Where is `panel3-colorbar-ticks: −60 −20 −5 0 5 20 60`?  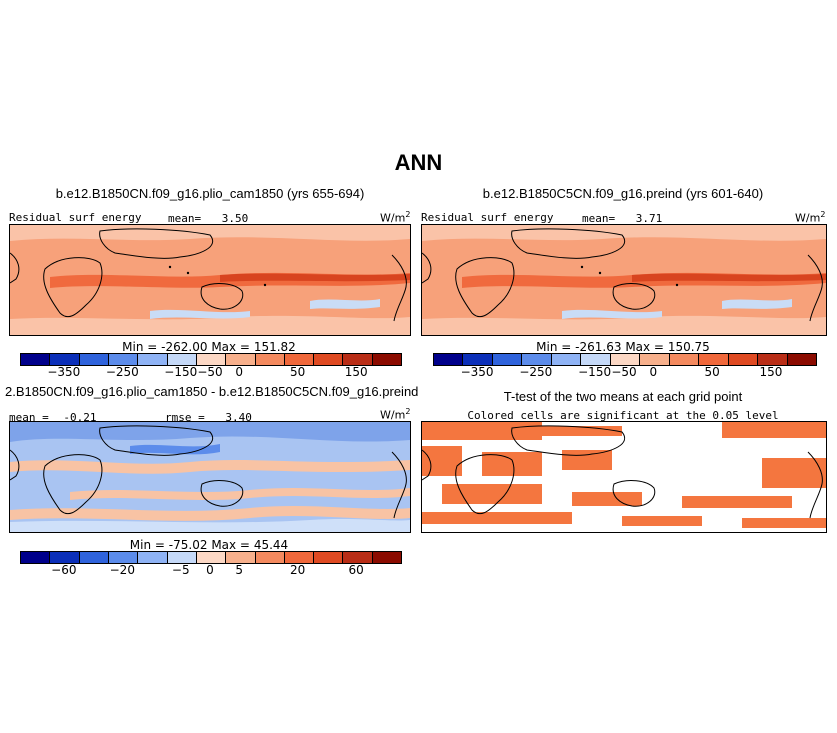
panel3-colorbar-ticks: −60 −20 −5 0 5 20 60 is located at coordinates (210, 571).